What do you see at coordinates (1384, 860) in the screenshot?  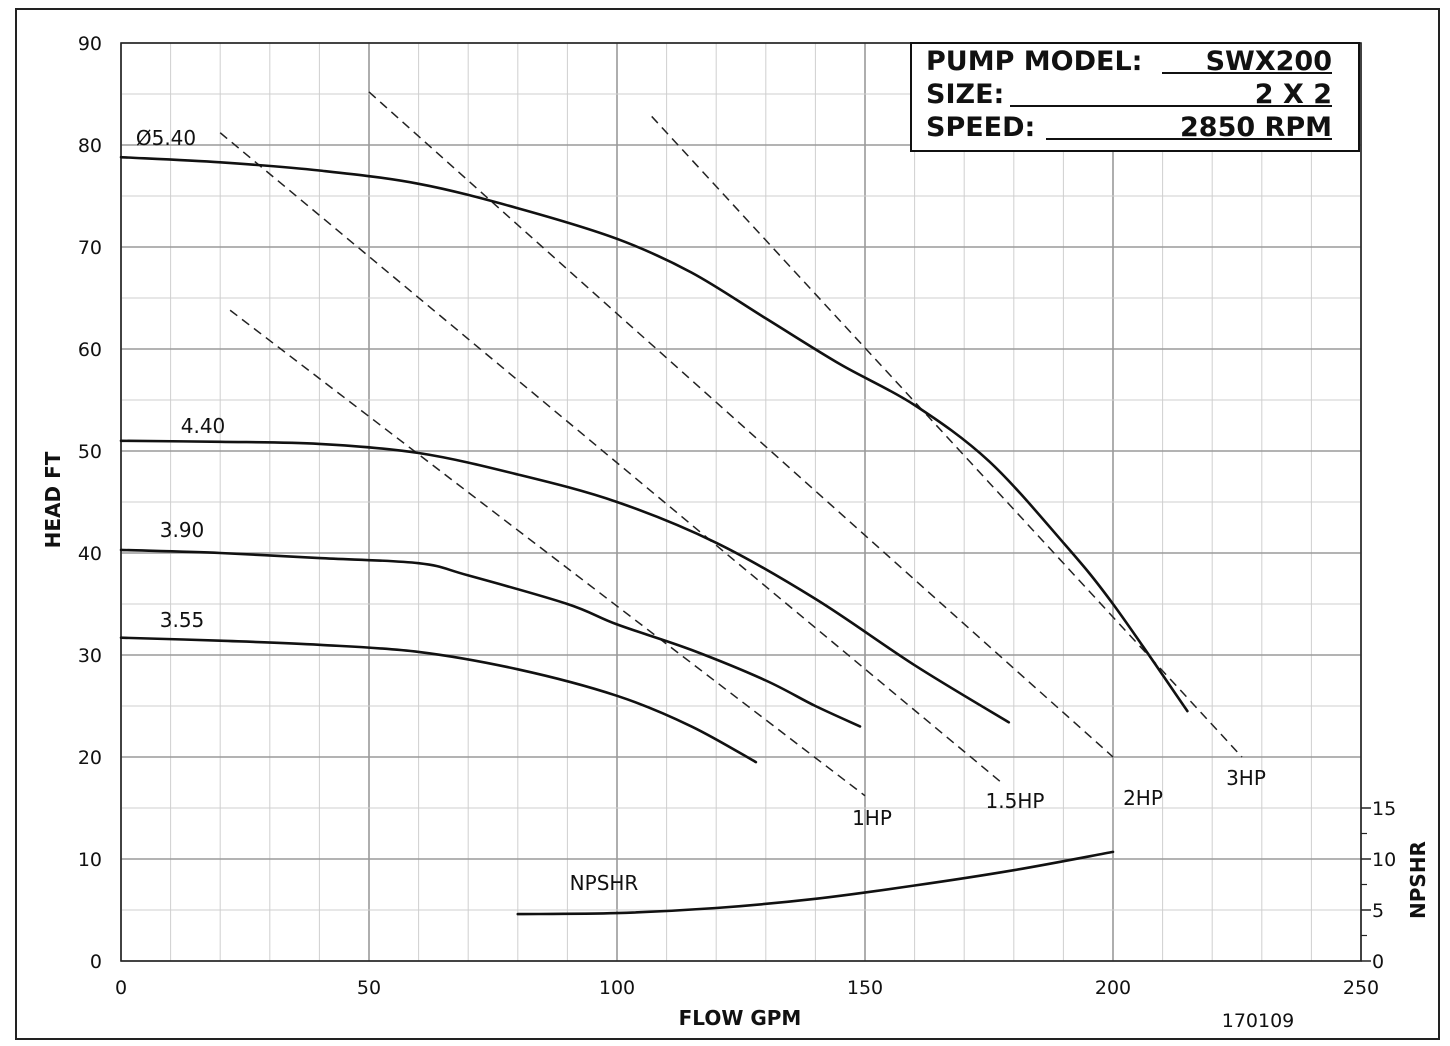 I see `y2-tick-label: 10` at bounding box center [1384, 860].